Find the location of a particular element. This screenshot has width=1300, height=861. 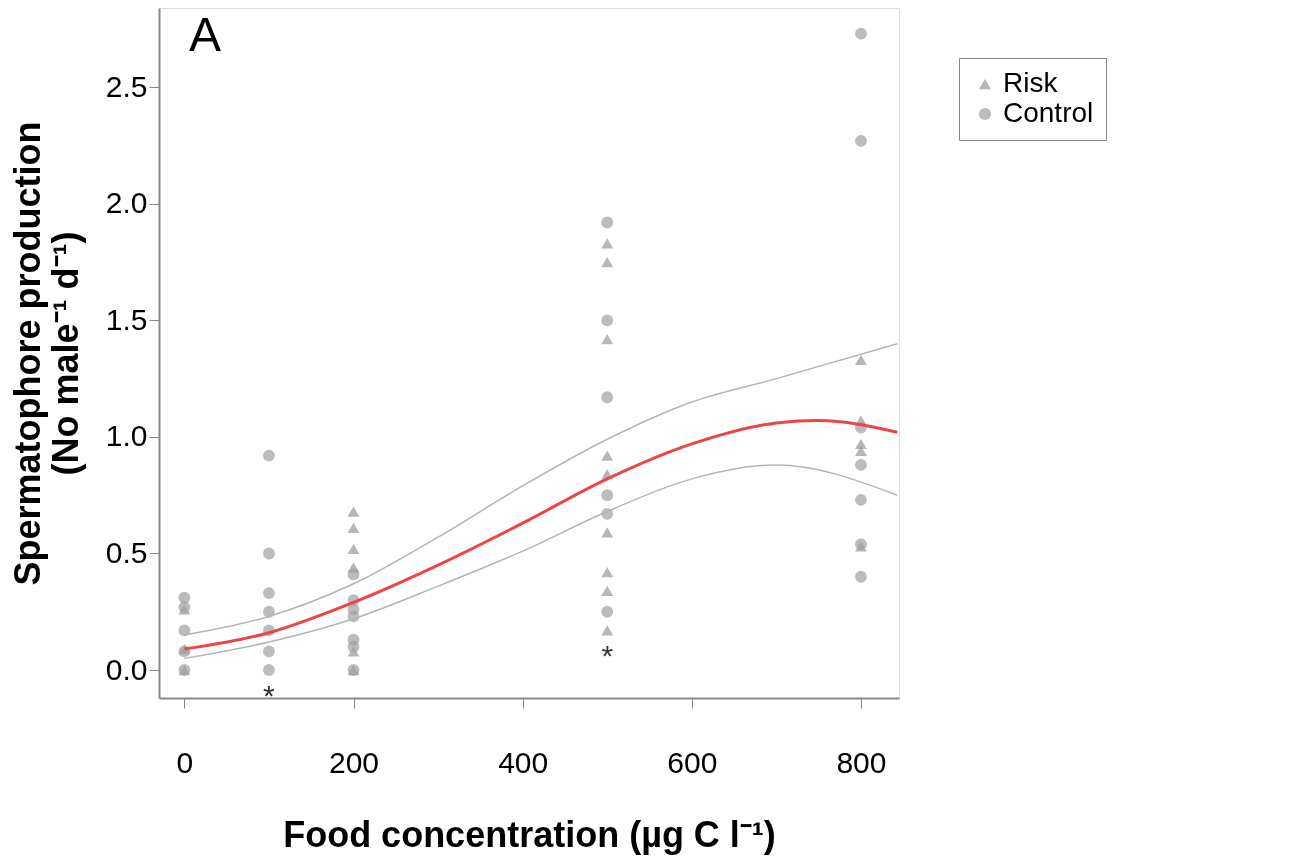

y-tick-label: 0.0 is located at coordinates (126, 669).